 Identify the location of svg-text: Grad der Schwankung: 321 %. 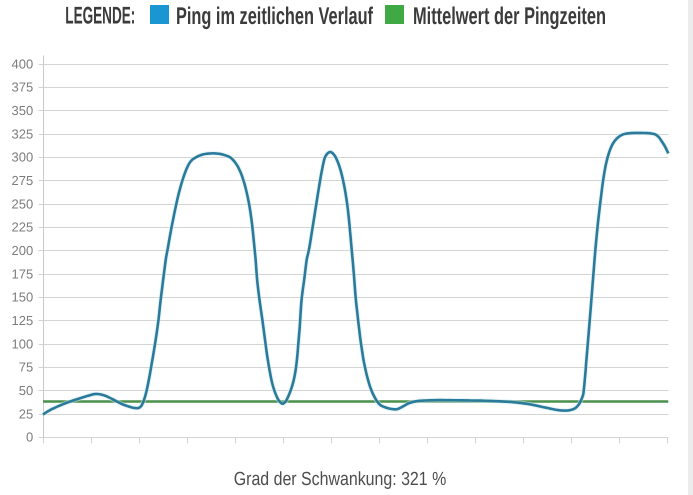
(340, 479).